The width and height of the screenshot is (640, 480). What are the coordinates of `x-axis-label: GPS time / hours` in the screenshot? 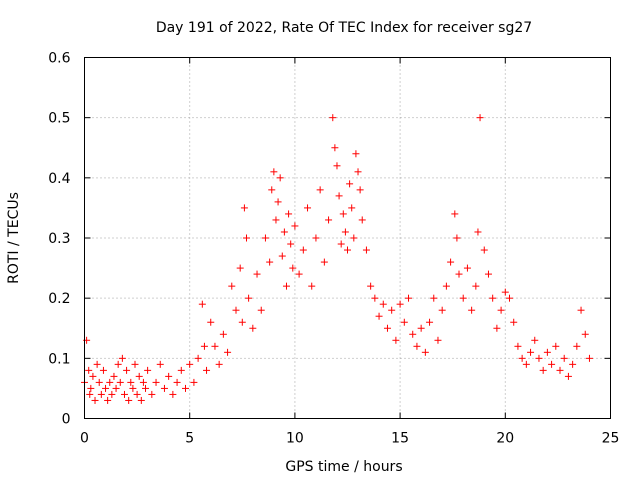 It's located at (343, 467).